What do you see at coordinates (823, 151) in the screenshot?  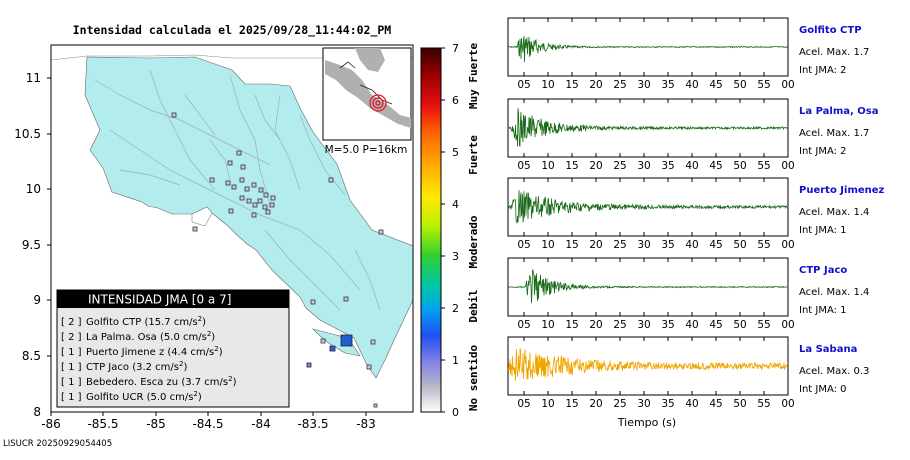 I see `station-jma-intensity: Int JMA: 2` at bounding box center [823, 151].